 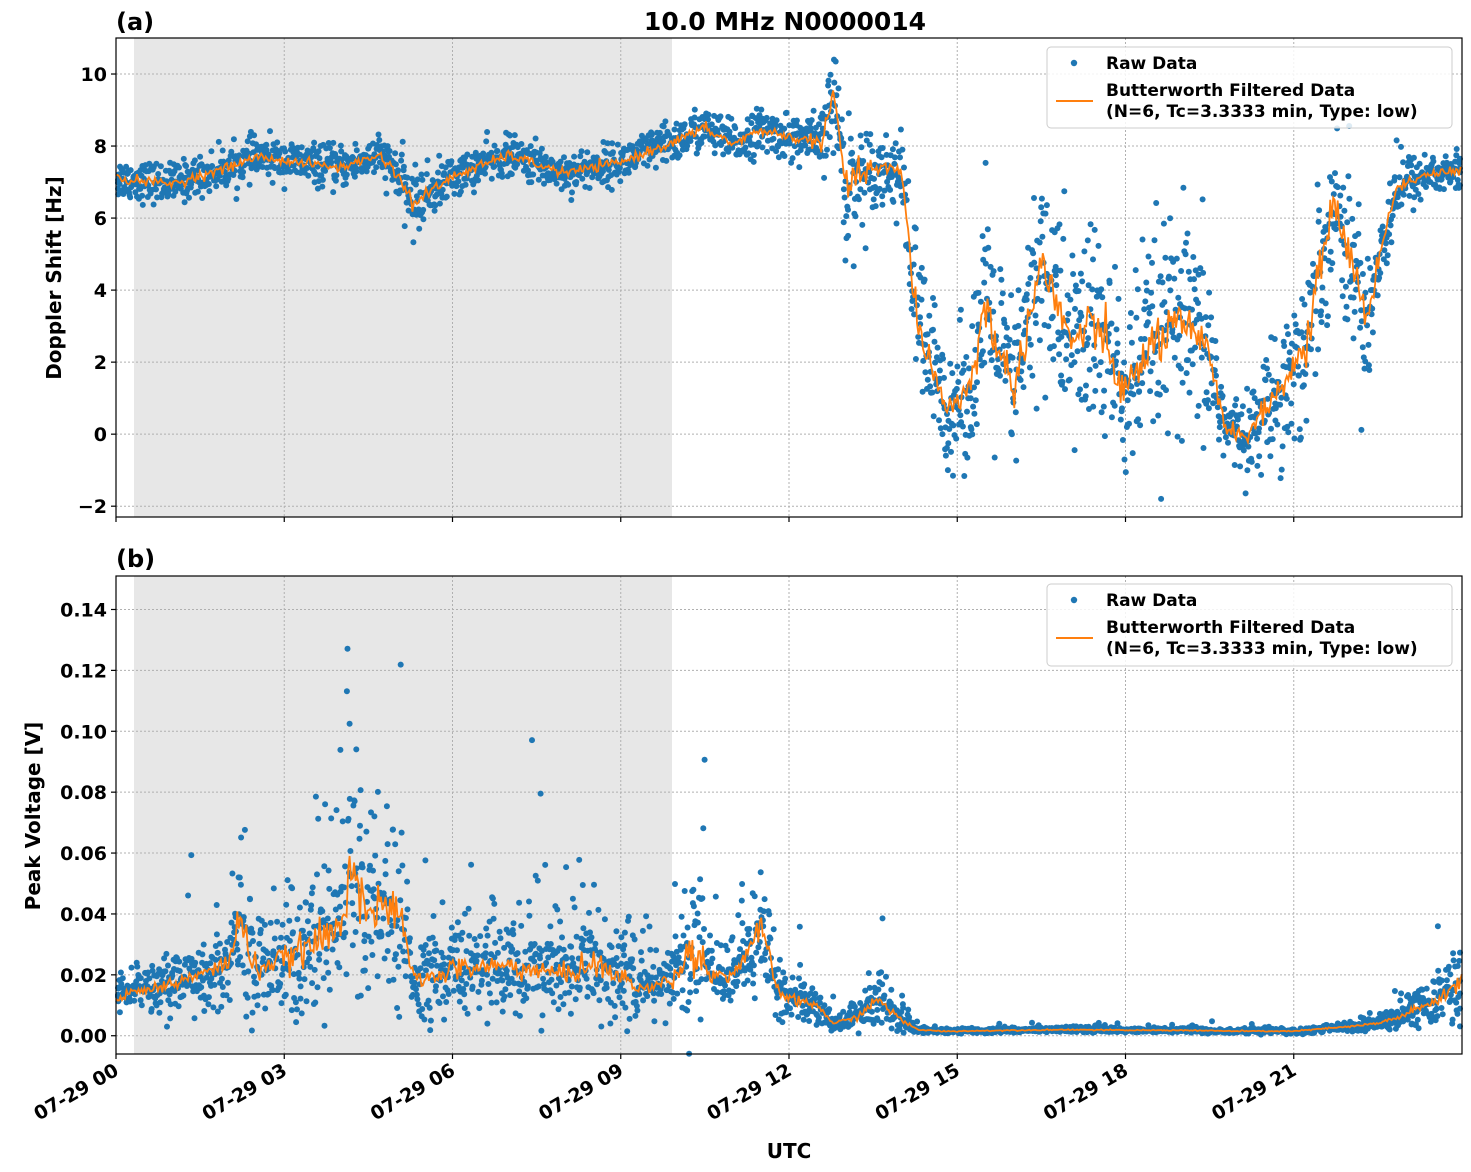 I want to click on y-tick-label: 0, so click(x=100, y=435).